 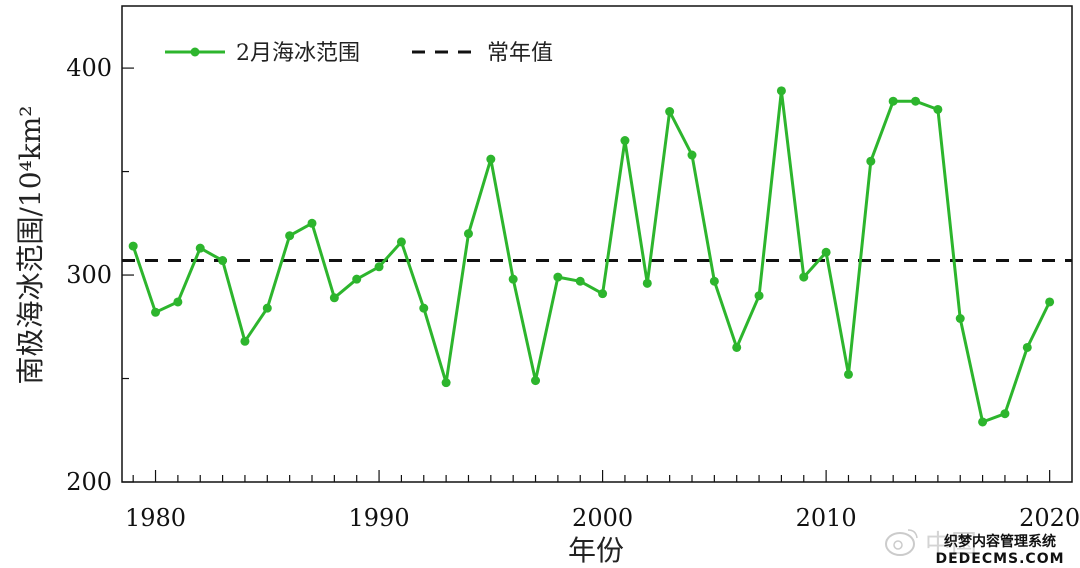 What do you see at coordinates (826, 518) in the screenshot?
I see `x-tick-label: 2010` at bounding box center [826, 518].